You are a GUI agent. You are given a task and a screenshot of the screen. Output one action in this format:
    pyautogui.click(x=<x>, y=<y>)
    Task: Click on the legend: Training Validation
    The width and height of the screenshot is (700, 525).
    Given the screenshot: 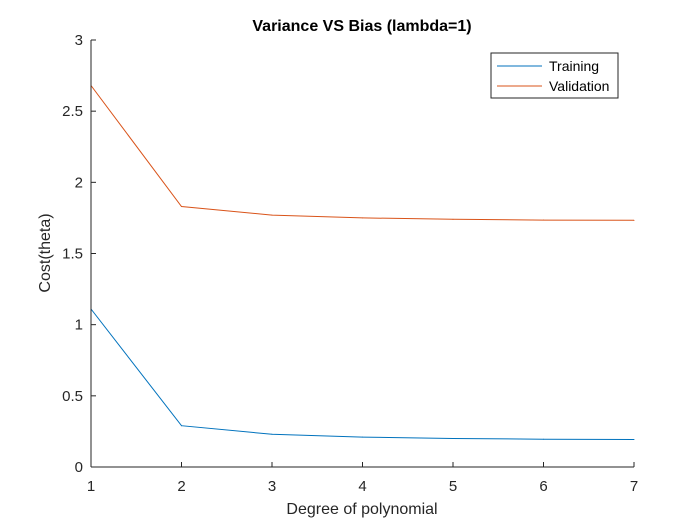 What is the action you would take?
    pyautogui.click(x=554, y=75)
    